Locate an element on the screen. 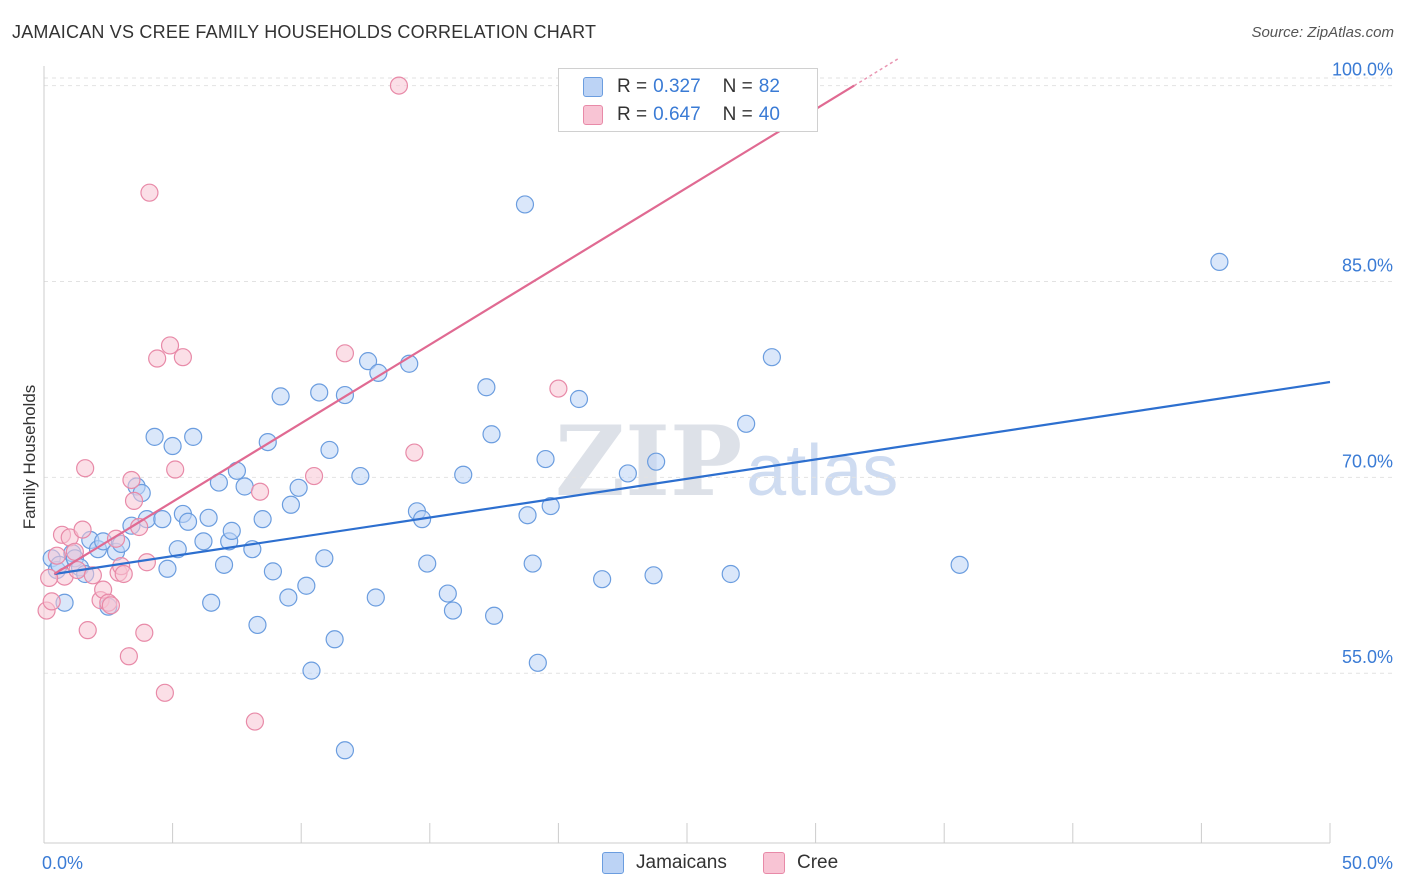 Image resolution: width=1406 pixels, height=892 pixels. legend-label-cree: Cree is located at coordinates (818, 862).